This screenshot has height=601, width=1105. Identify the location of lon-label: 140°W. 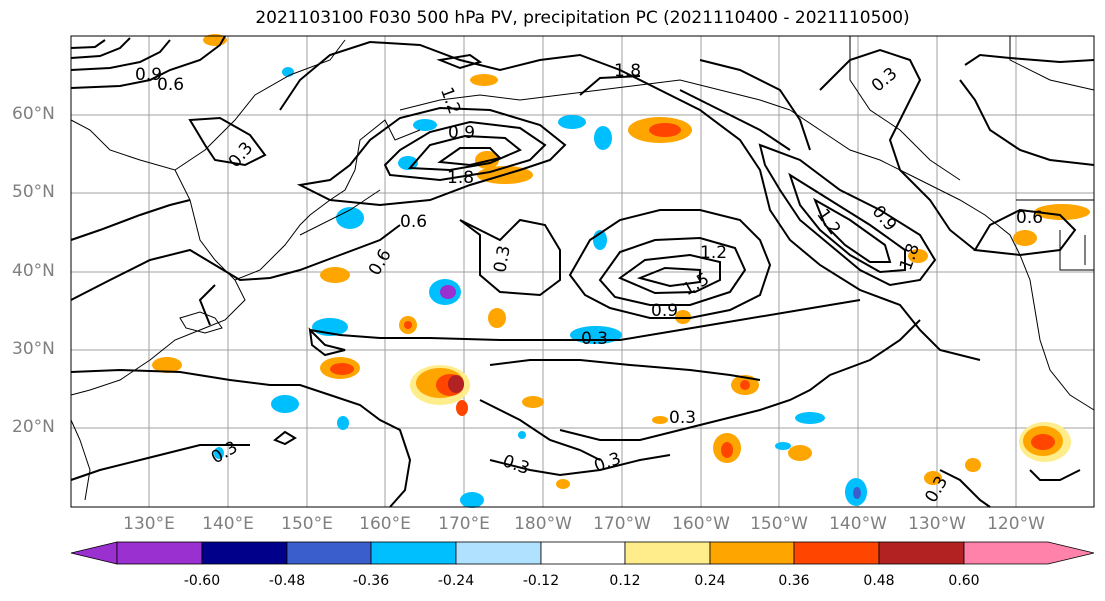
(858, 524).